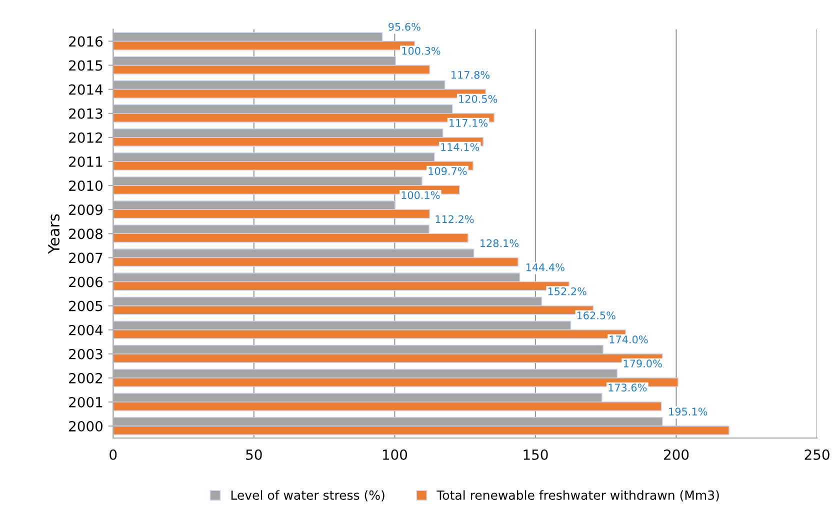  What do you see at coordinates (86, 330) in the screenshot?
I see `y-tick-label: 2004` at bounding box center [86, 330].